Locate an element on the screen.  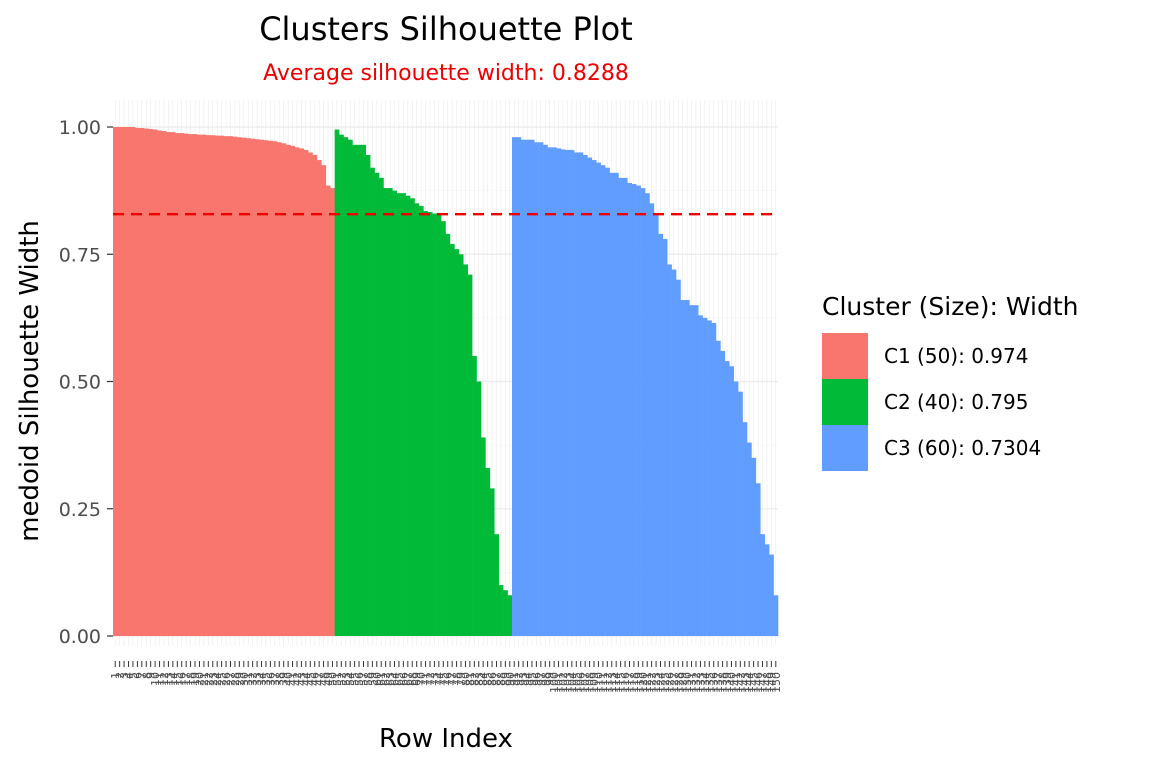
y-tick-label: 0.75 is located at coordinates (80, 255).